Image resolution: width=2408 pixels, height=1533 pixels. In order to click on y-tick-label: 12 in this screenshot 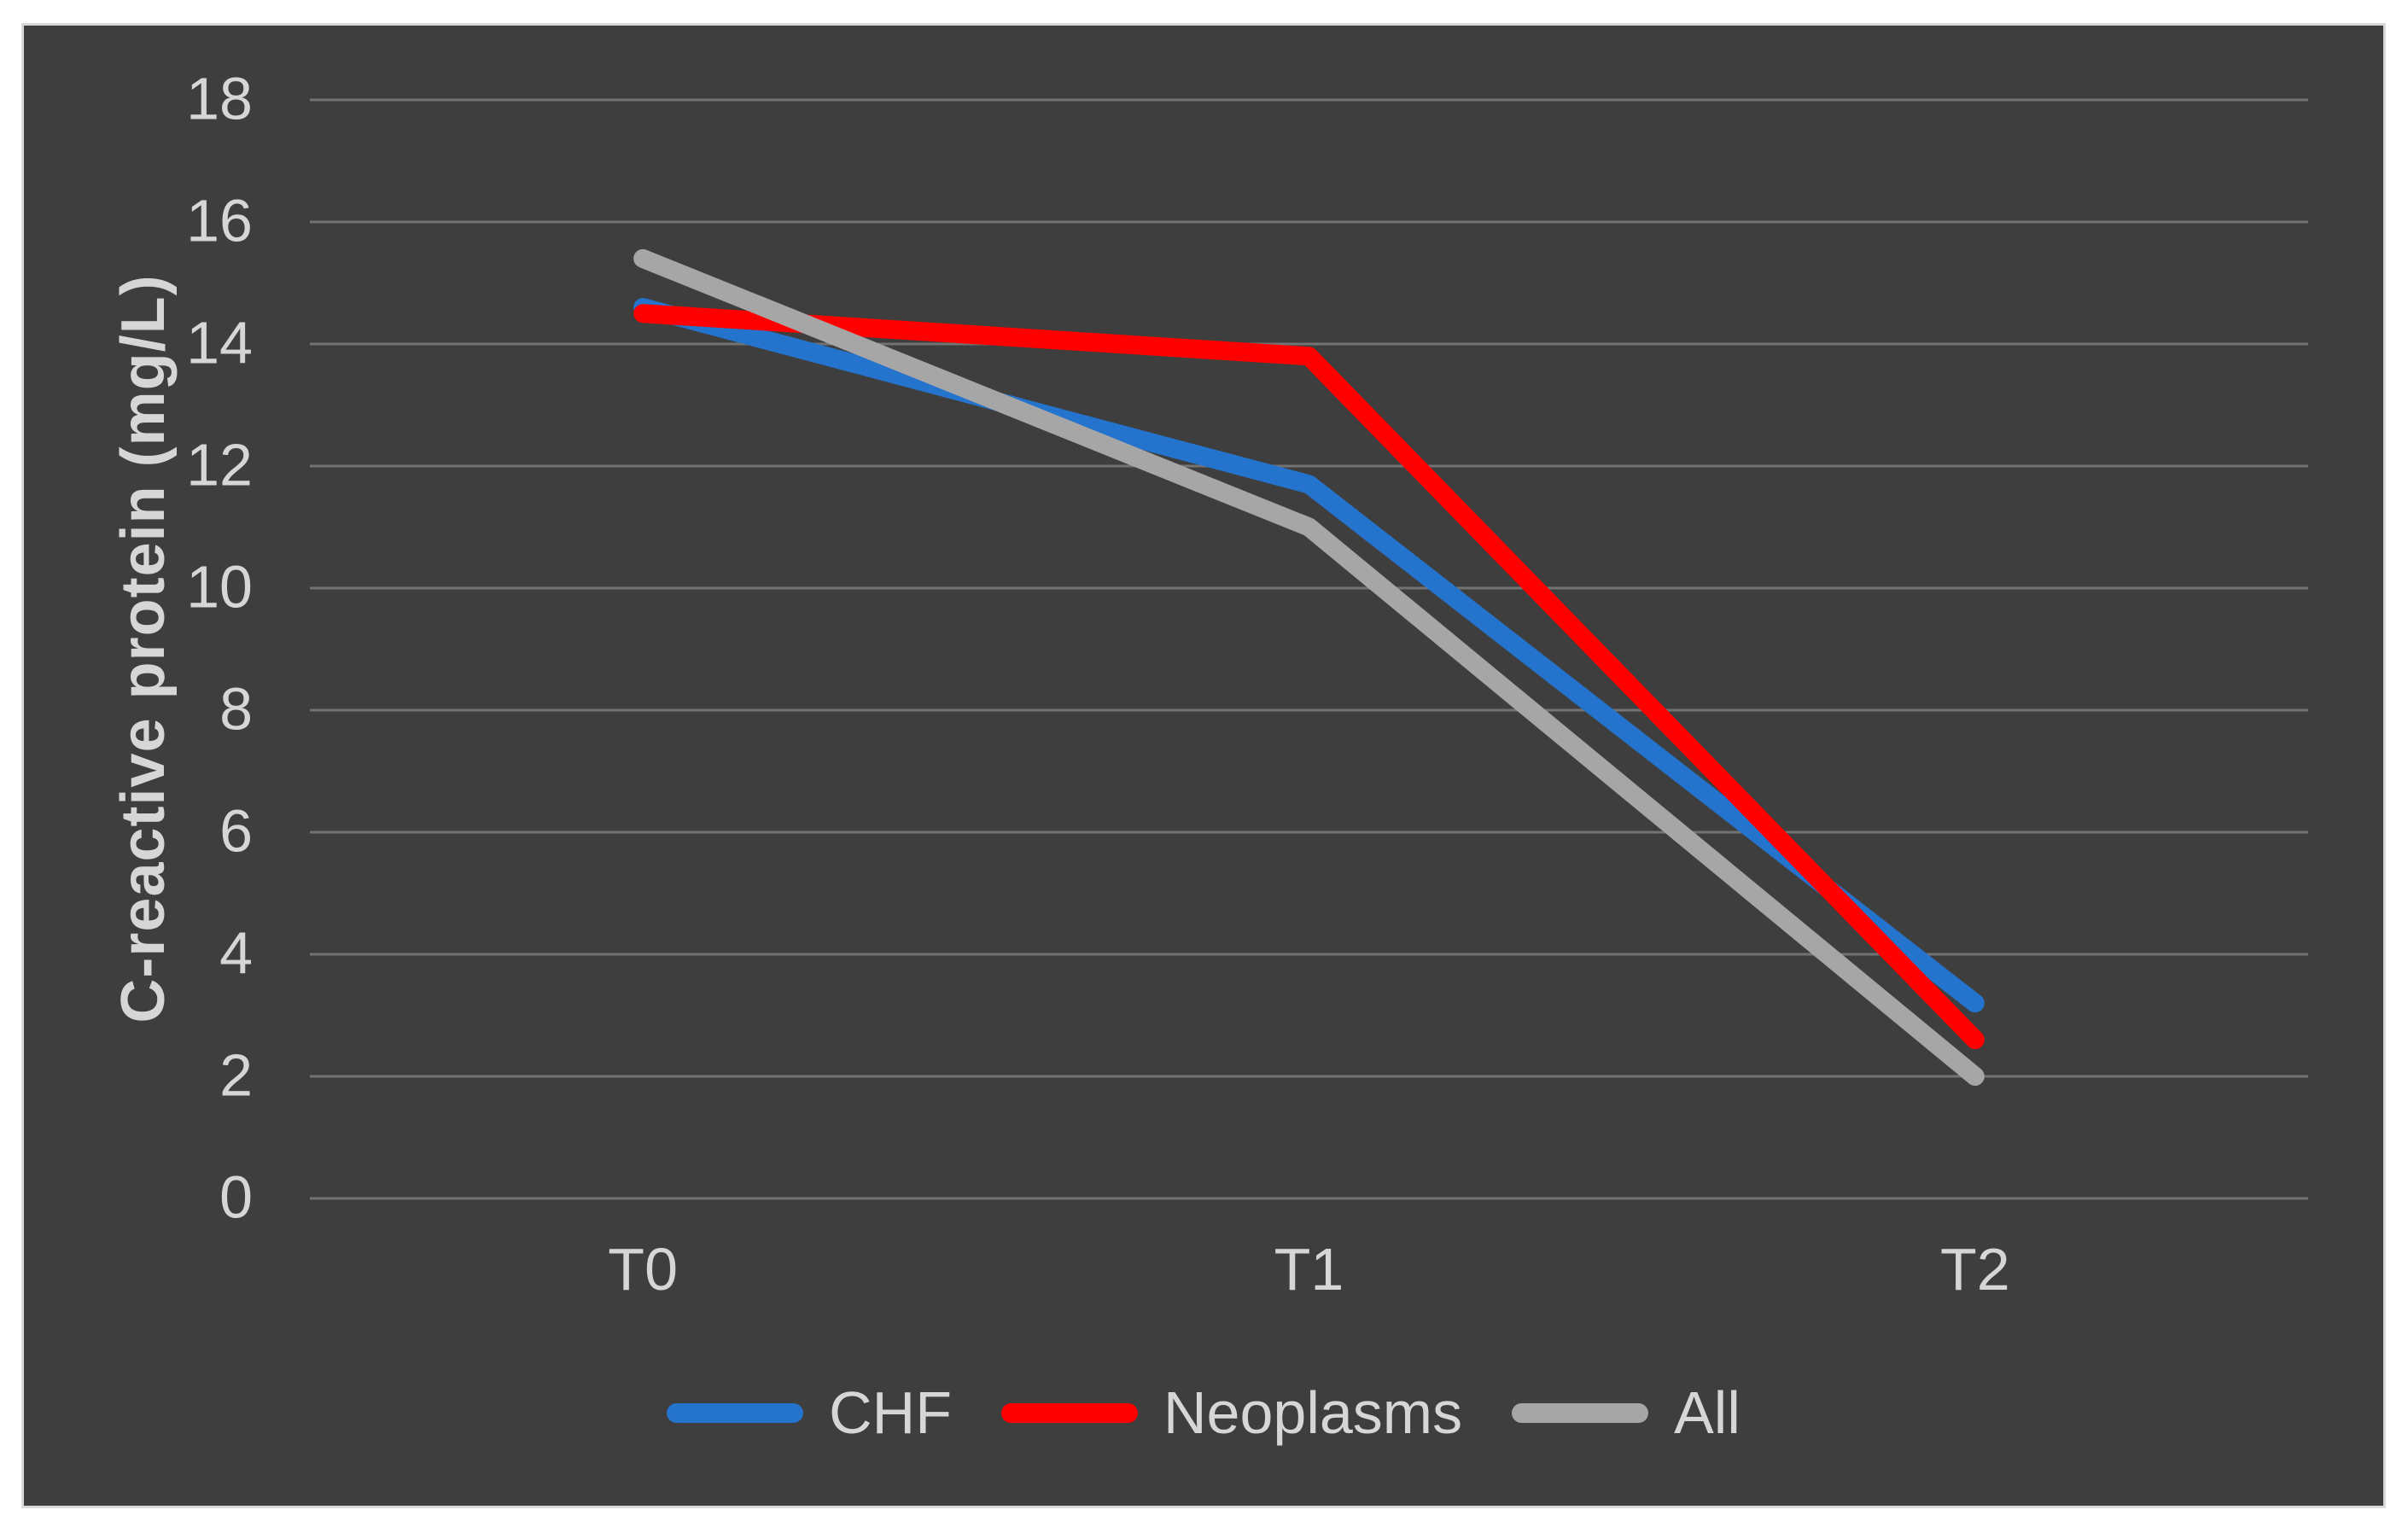, I will do `click(219, 464)`.